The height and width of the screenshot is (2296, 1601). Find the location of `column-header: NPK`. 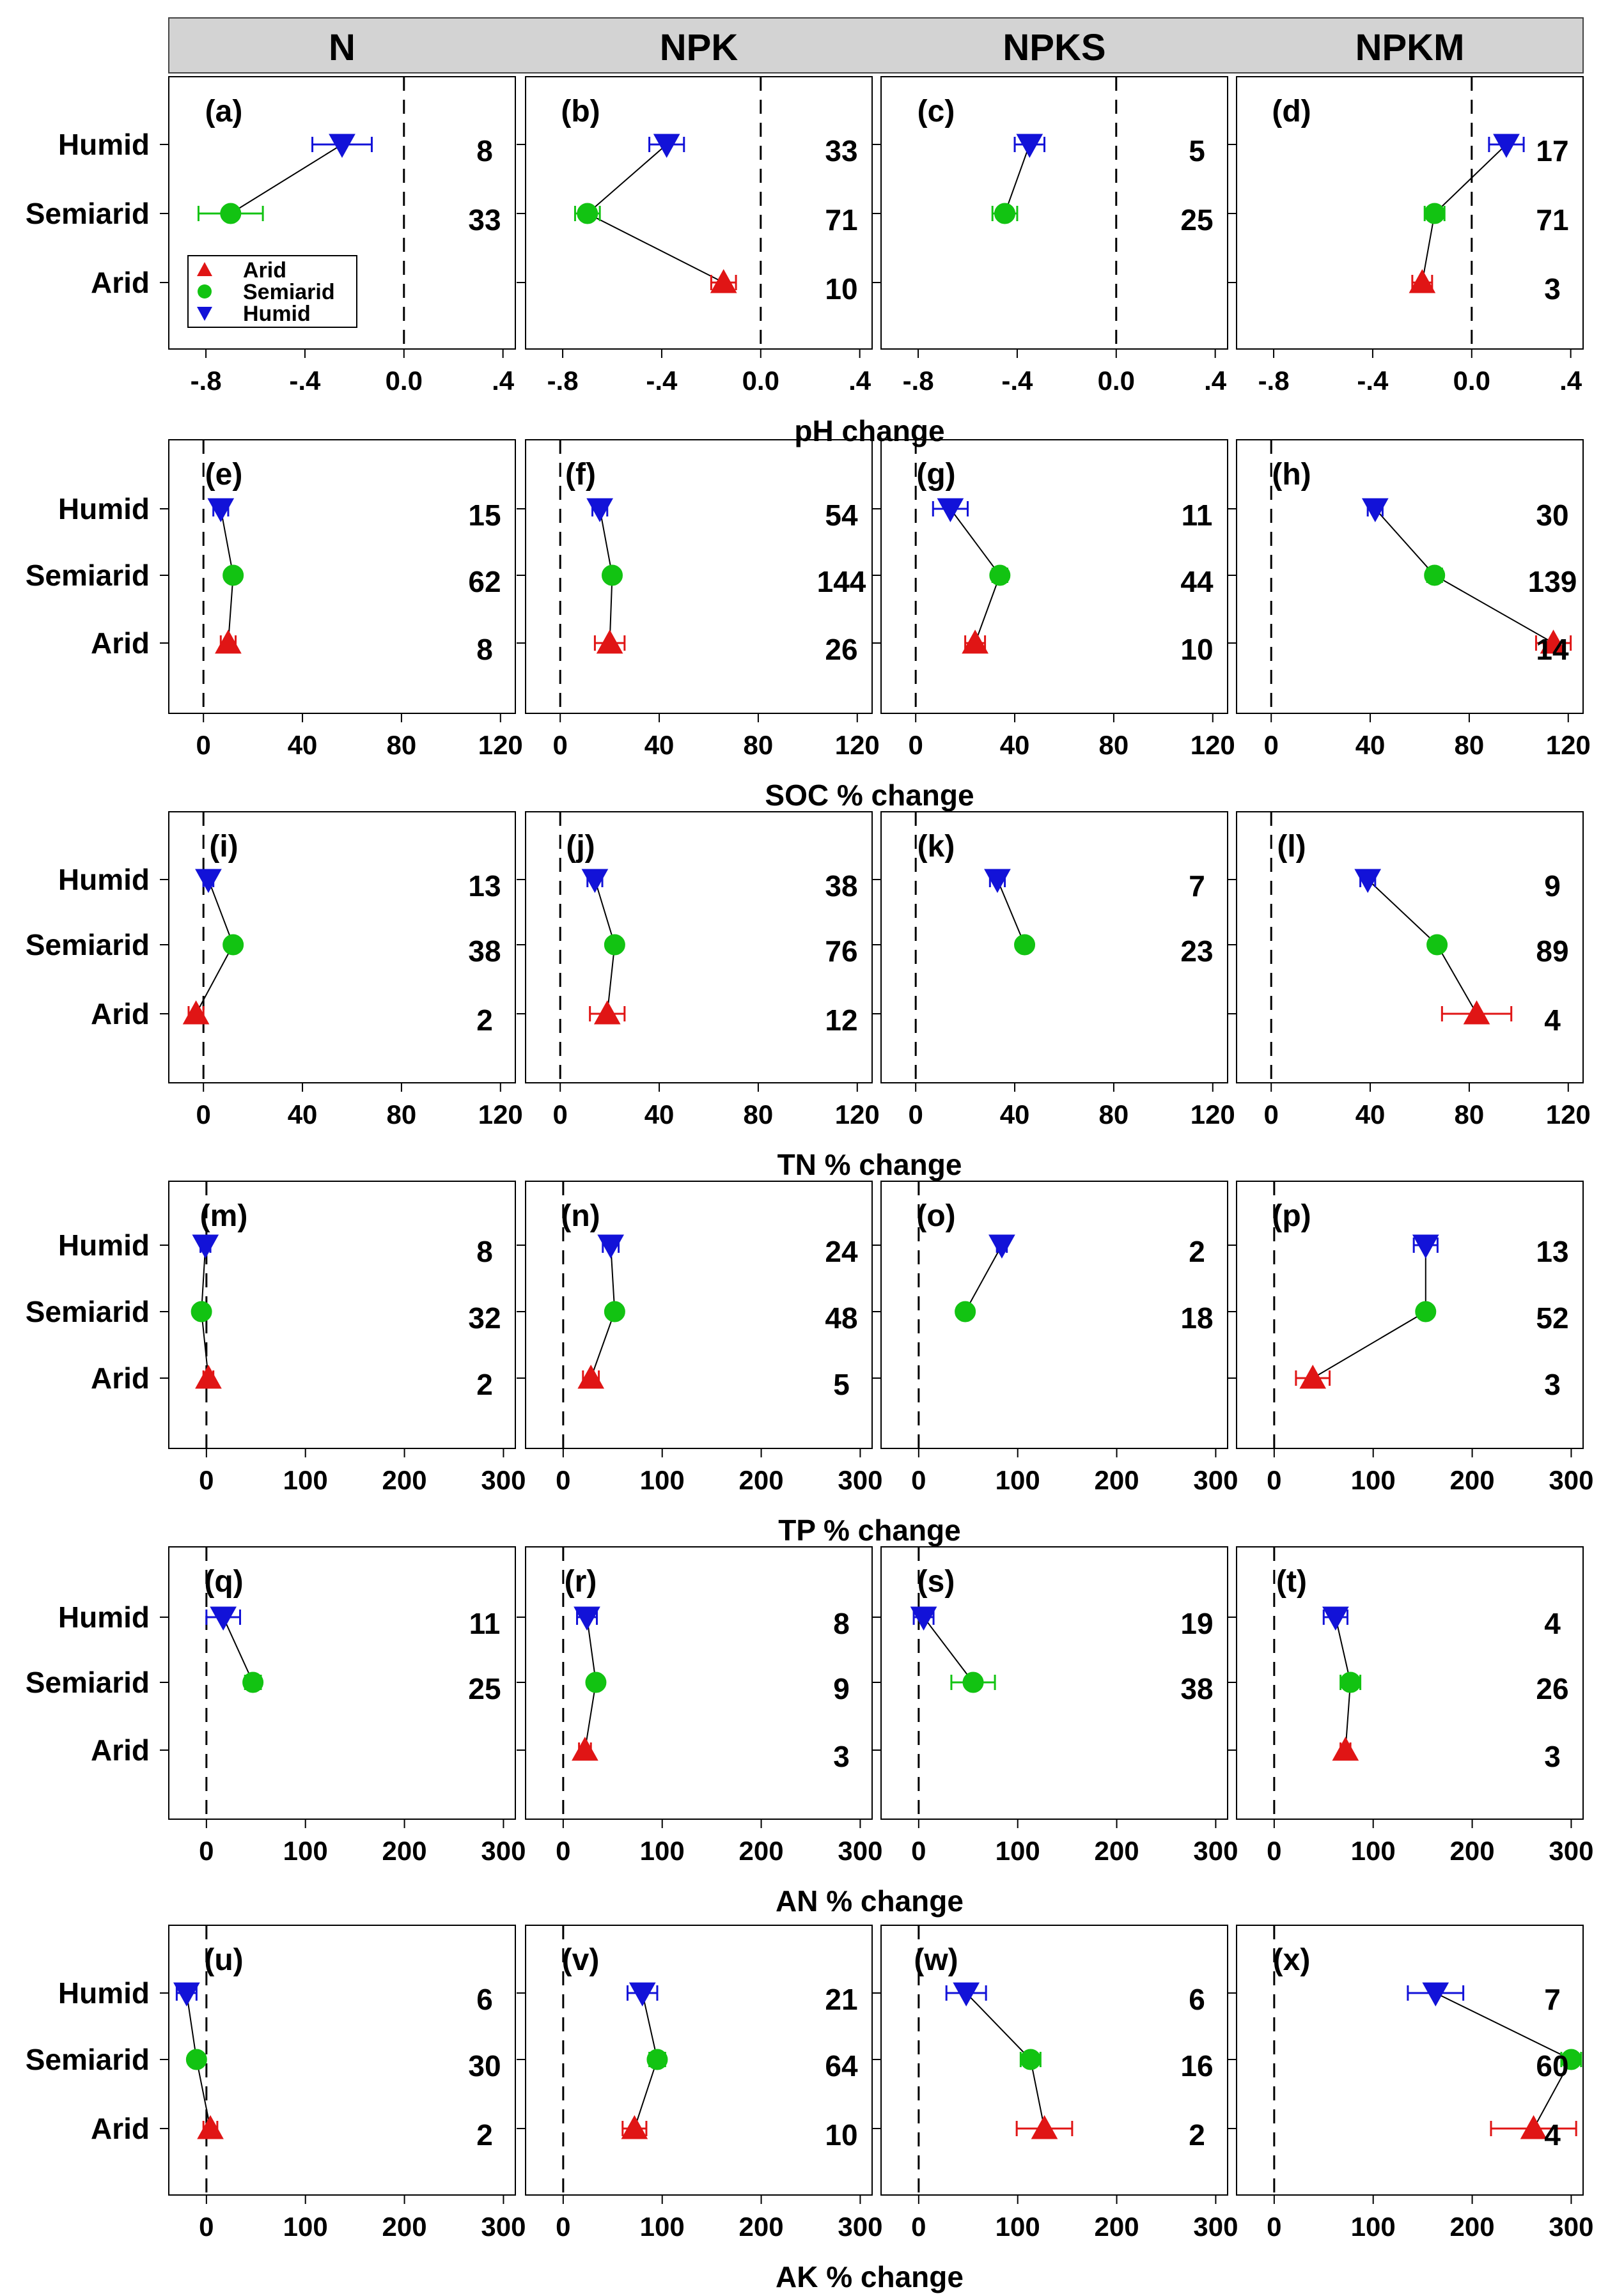

column-header: NPK is located at coordinates (699, 47).